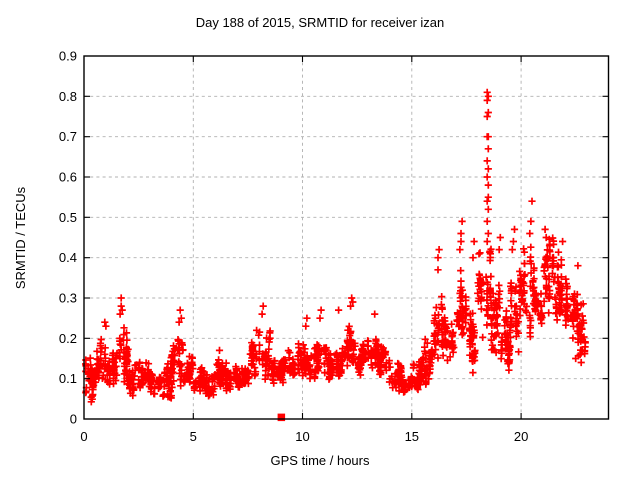 This screenshot has width=640, height=480. Describe the element at coordinates (68, 56) in the screenshot. I see `y-tick-label: 0.9` at that location.